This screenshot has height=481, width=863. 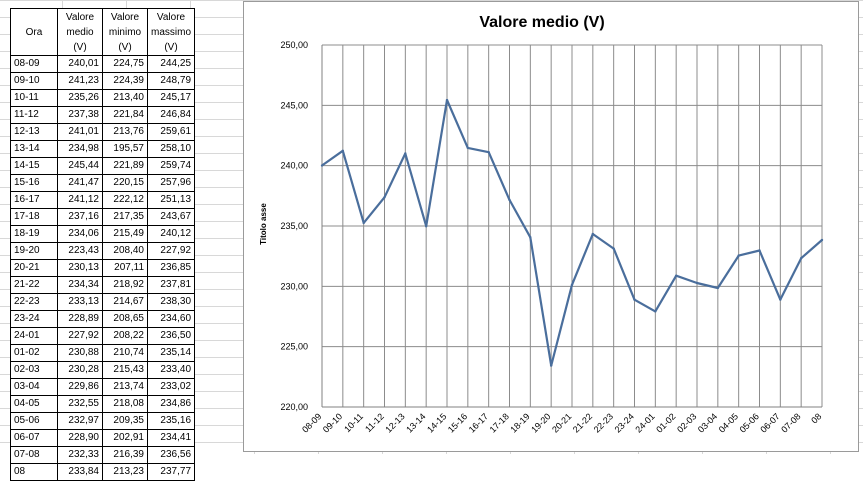 What do you see at coordinates (80, 200) in the screenshot?
I see `value-cell: 241,12` at bounding box center [80, 200].